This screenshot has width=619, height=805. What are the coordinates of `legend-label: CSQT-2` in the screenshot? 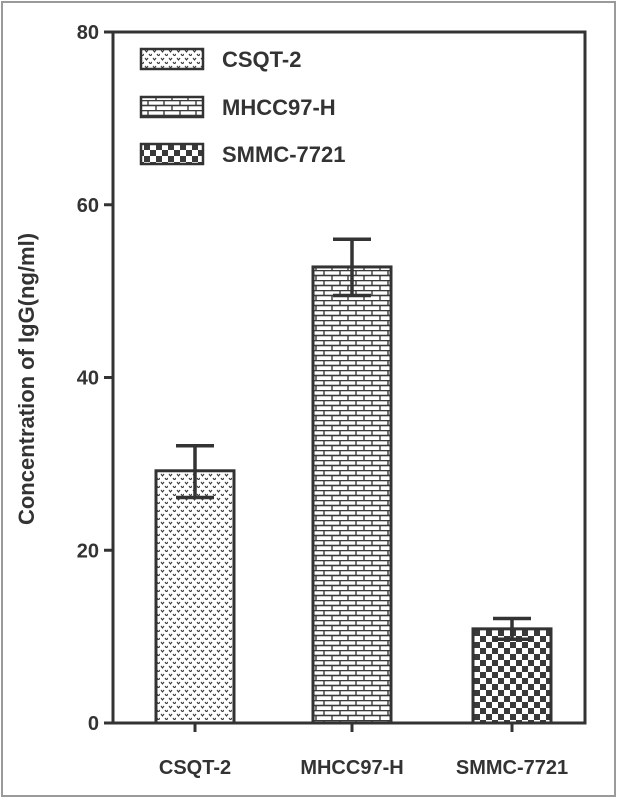 It's located at (261, 59).